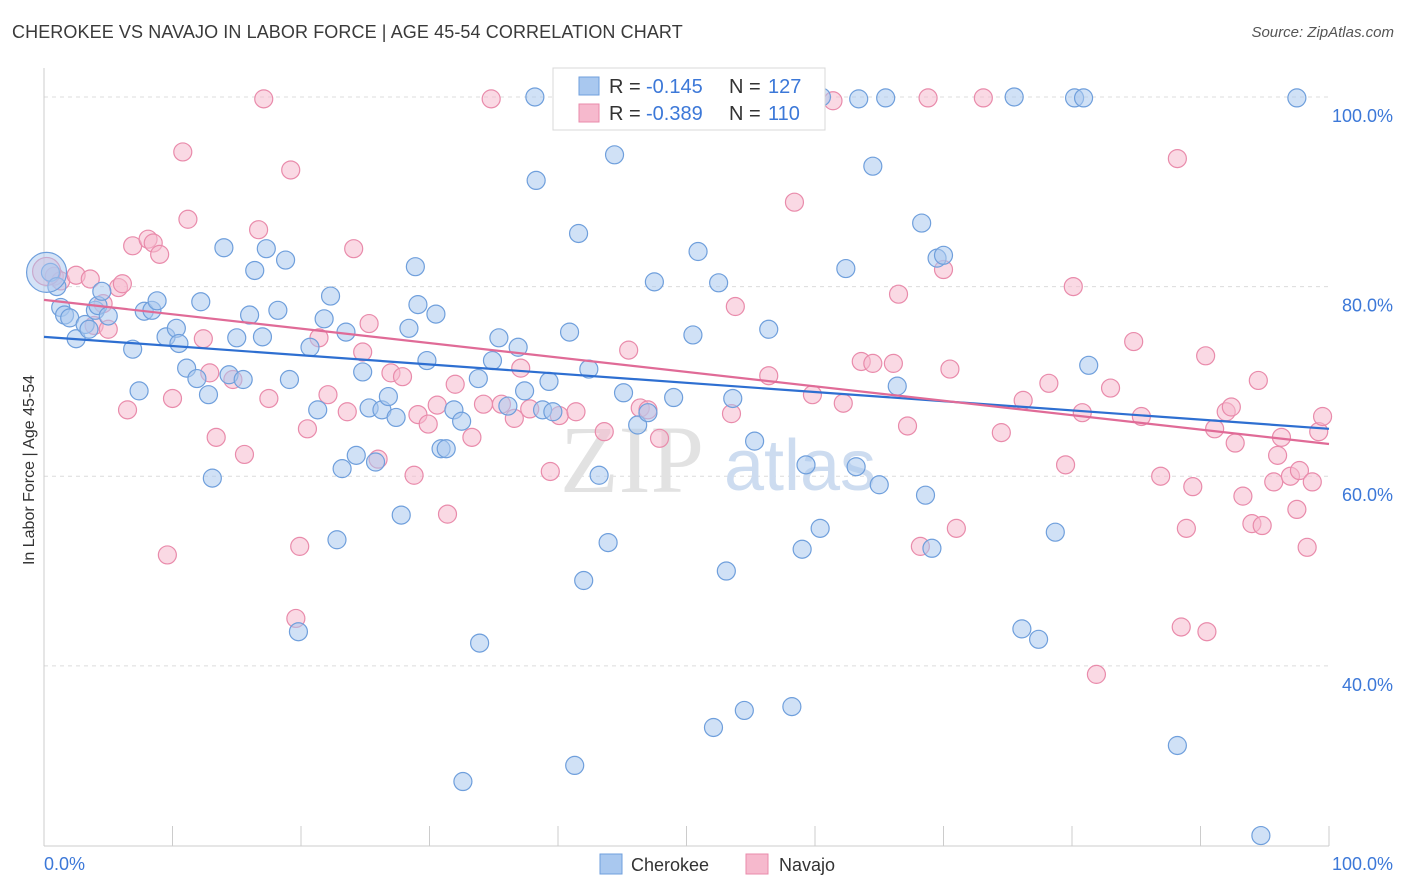 This screenshot has width=1406, height=892. I want to click on series-legend: Cherokee Navajo, so click(717, 864).